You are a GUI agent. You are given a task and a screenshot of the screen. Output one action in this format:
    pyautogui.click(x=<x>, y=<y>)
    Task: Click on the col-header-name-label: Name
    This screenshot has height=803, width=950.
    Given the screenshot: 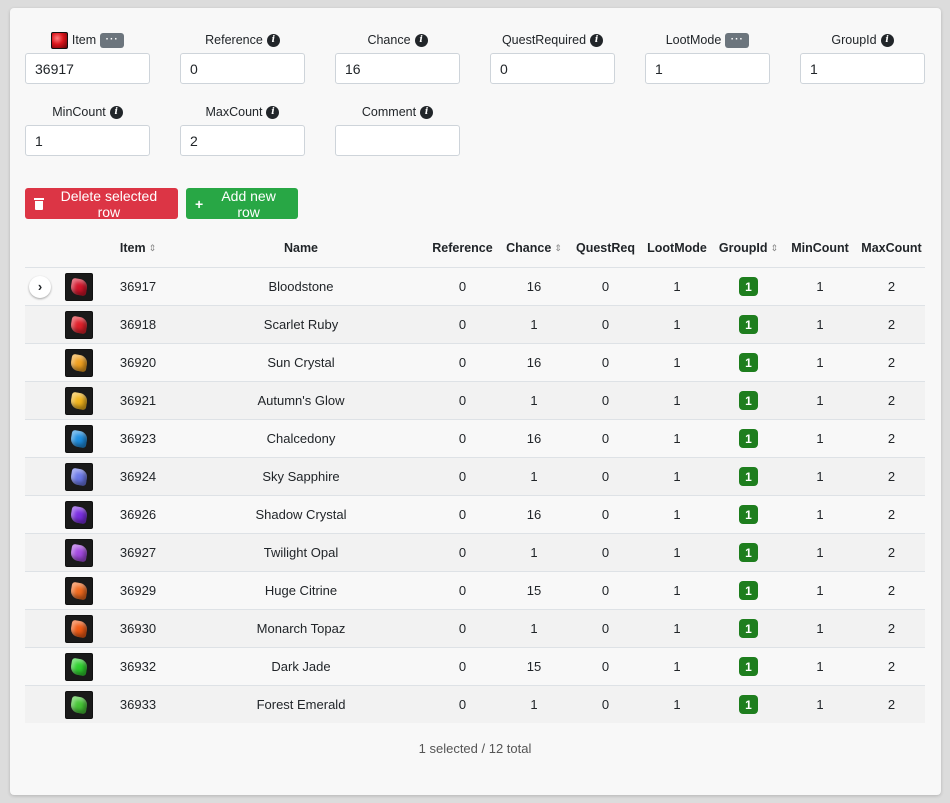 What is the action you would take?
    pyautogui.click(x=301, y=248)
    